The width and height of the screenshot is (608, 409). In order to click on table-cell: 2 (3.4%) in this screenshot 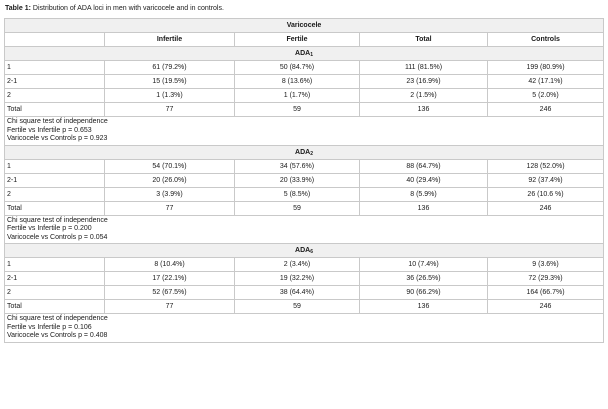, I will do `click(297, 264)`.